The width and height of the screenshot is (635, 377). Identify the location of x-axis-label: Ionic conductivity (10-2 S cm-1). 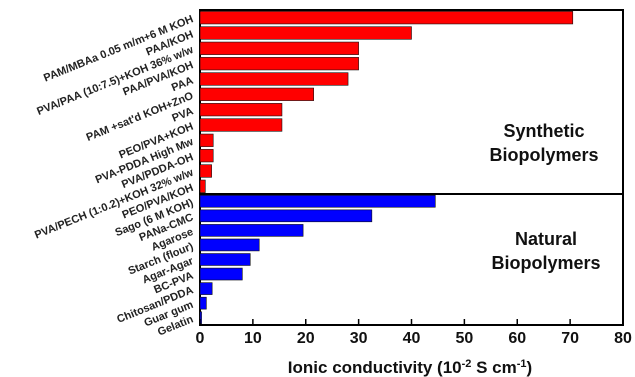
(410, 367).